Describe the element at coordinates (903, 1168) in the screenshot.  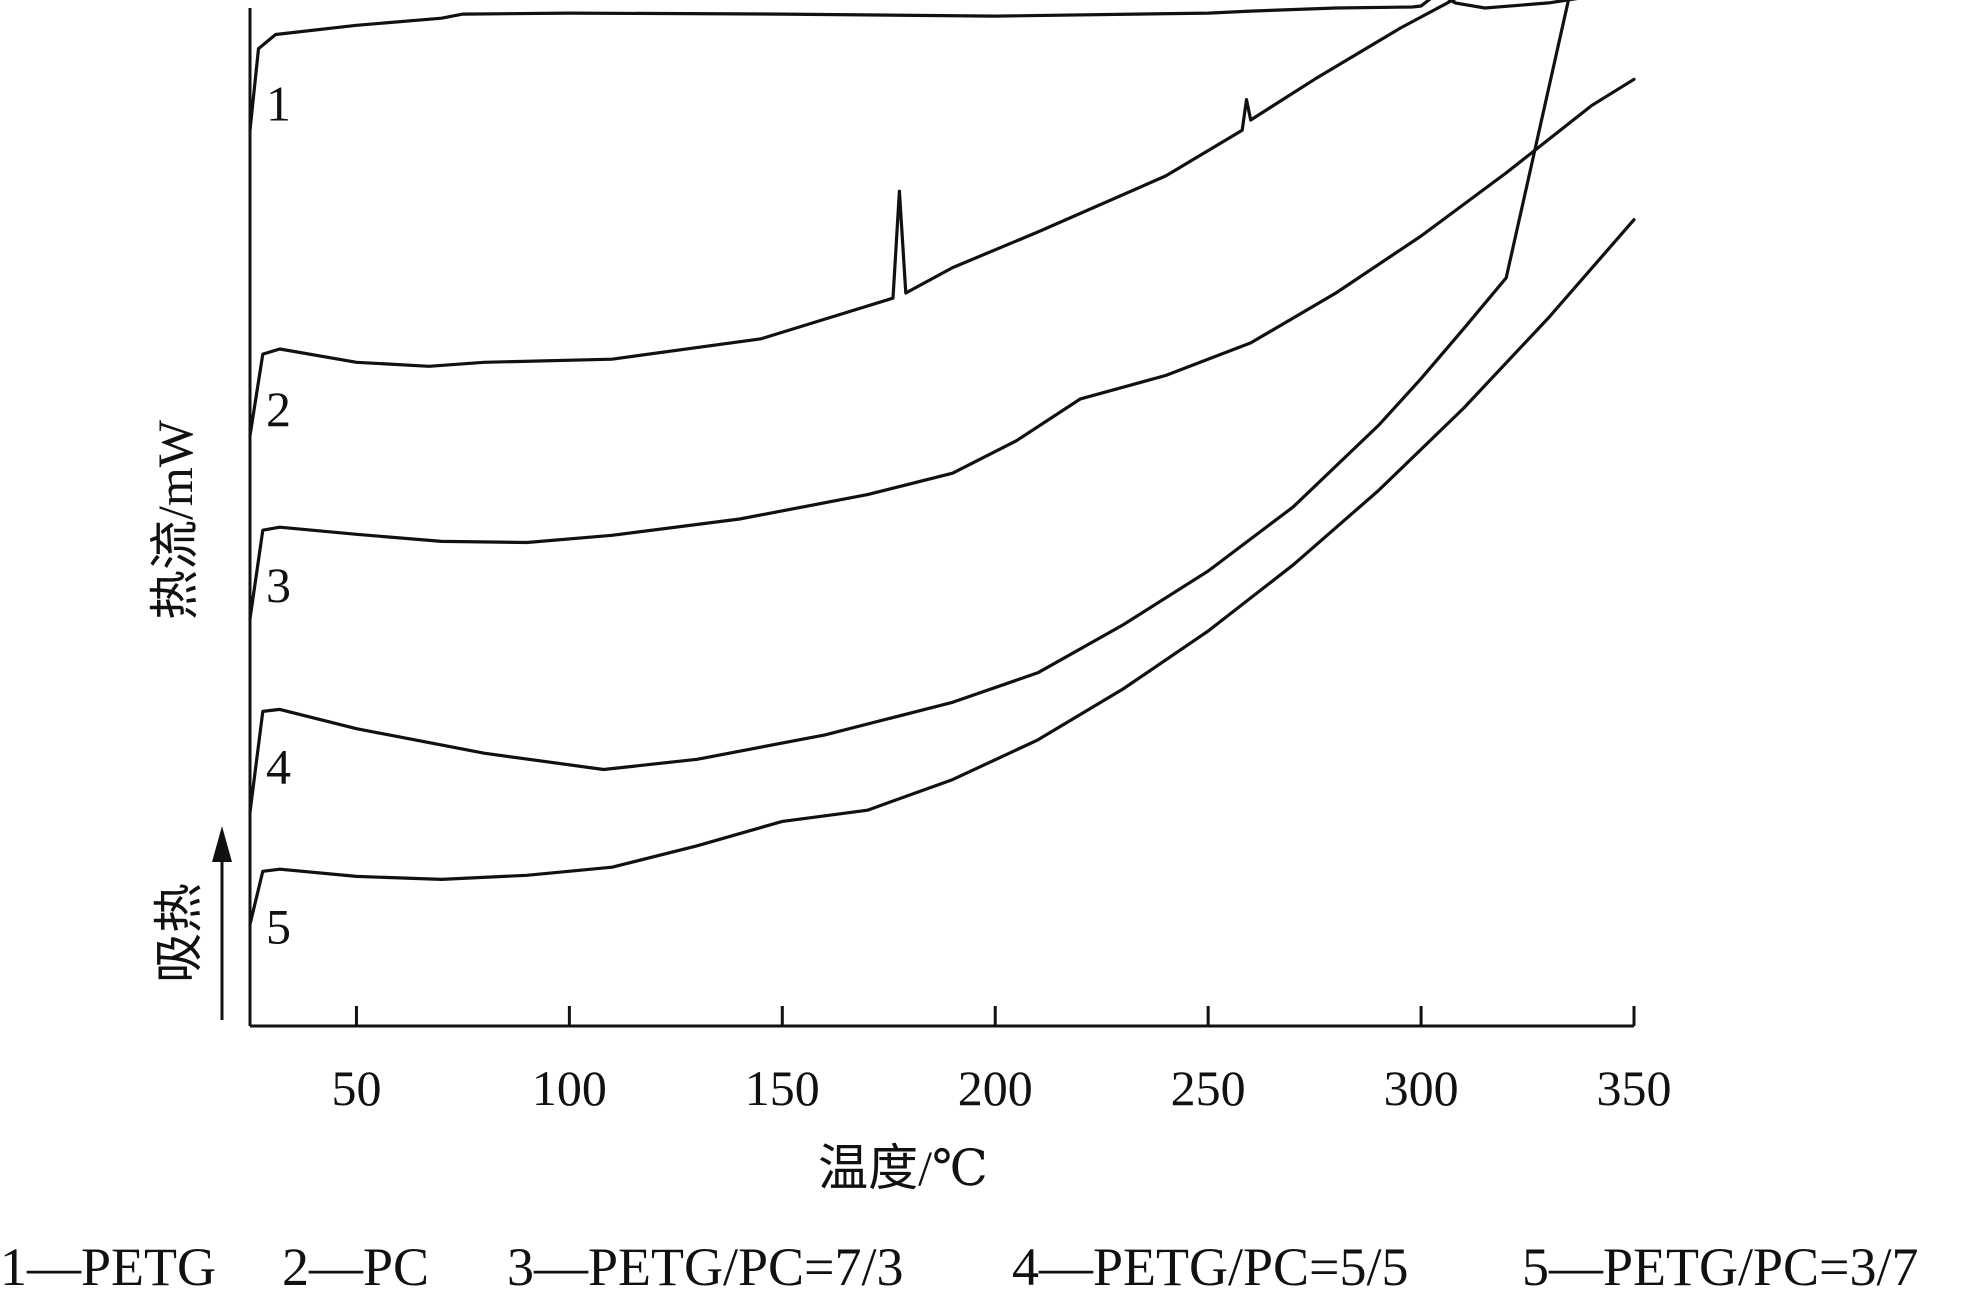
I see `x-axis-title: 温度/℃` at that location.